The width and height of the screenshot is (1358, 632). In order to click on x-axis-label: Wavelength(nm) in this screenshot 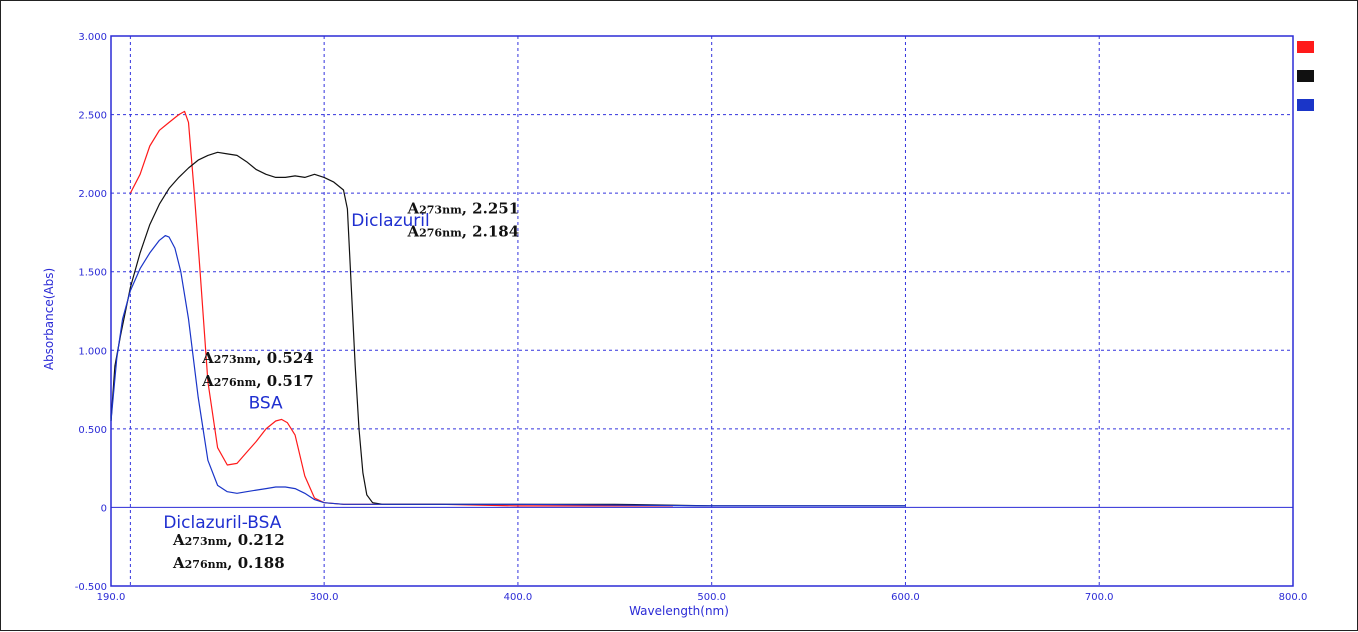, I will do `click(679, 611)`.